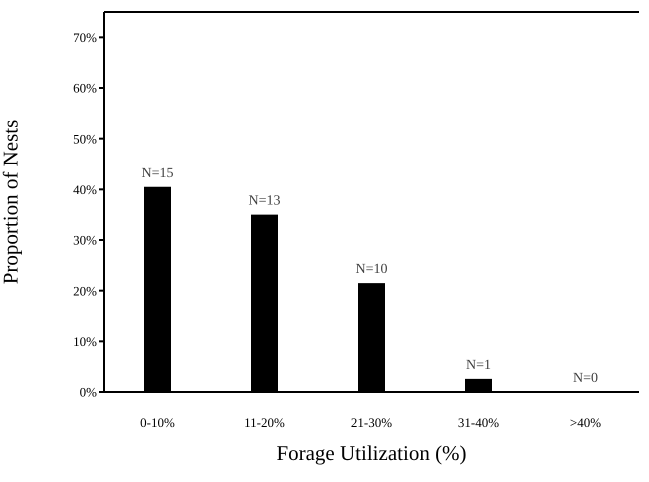 Image resolution: width=649 pixels, height=482 pixels. What do you see at coordinates (157, 422) in the screenshot?
I see `x-tick-label: 0-10%` at bounding box center [157, 422].